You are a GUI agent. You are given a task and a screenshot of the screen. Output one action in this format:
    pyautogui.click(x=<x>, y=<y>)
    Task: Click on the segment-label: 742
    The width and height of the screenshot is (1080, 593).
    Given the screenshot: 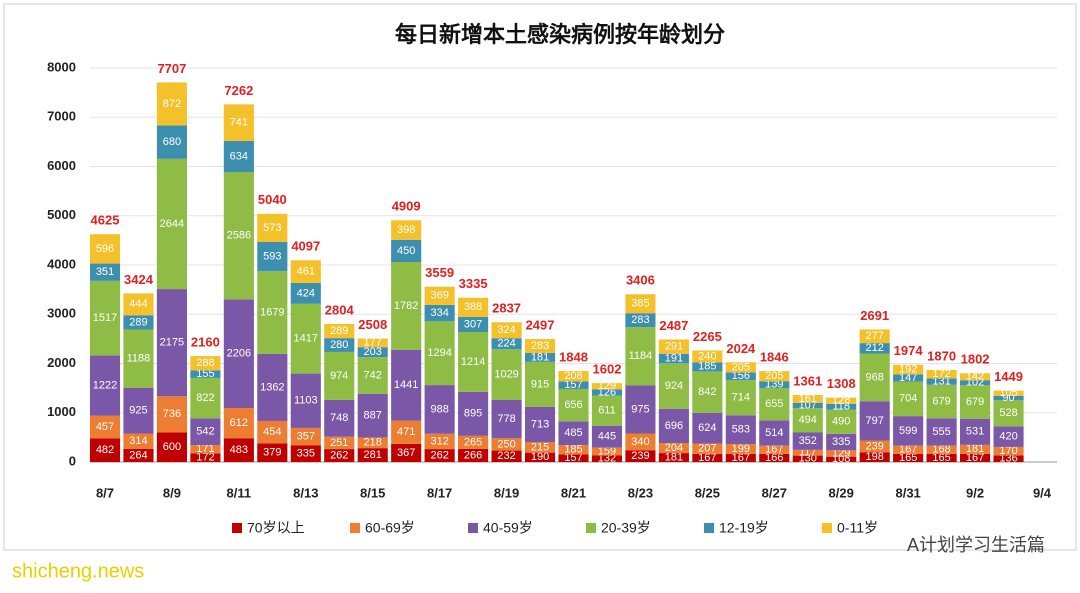 What is the action you would take?
    pyautogui.click(x=373, y=375)
    